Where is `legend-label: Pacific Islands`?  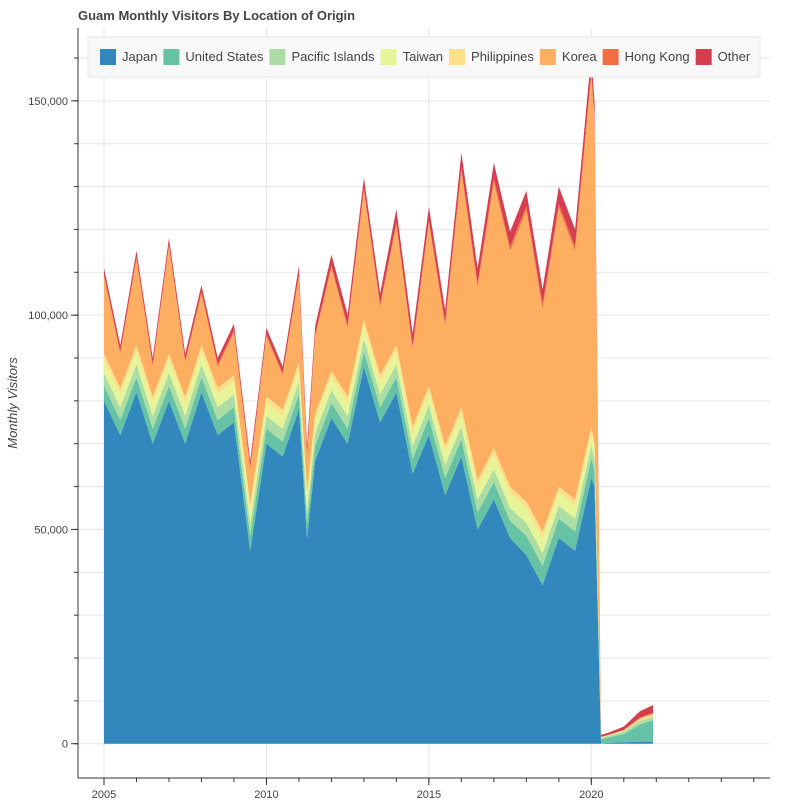 legend-label: Pacific Islands is located at coordinates (333, 56).